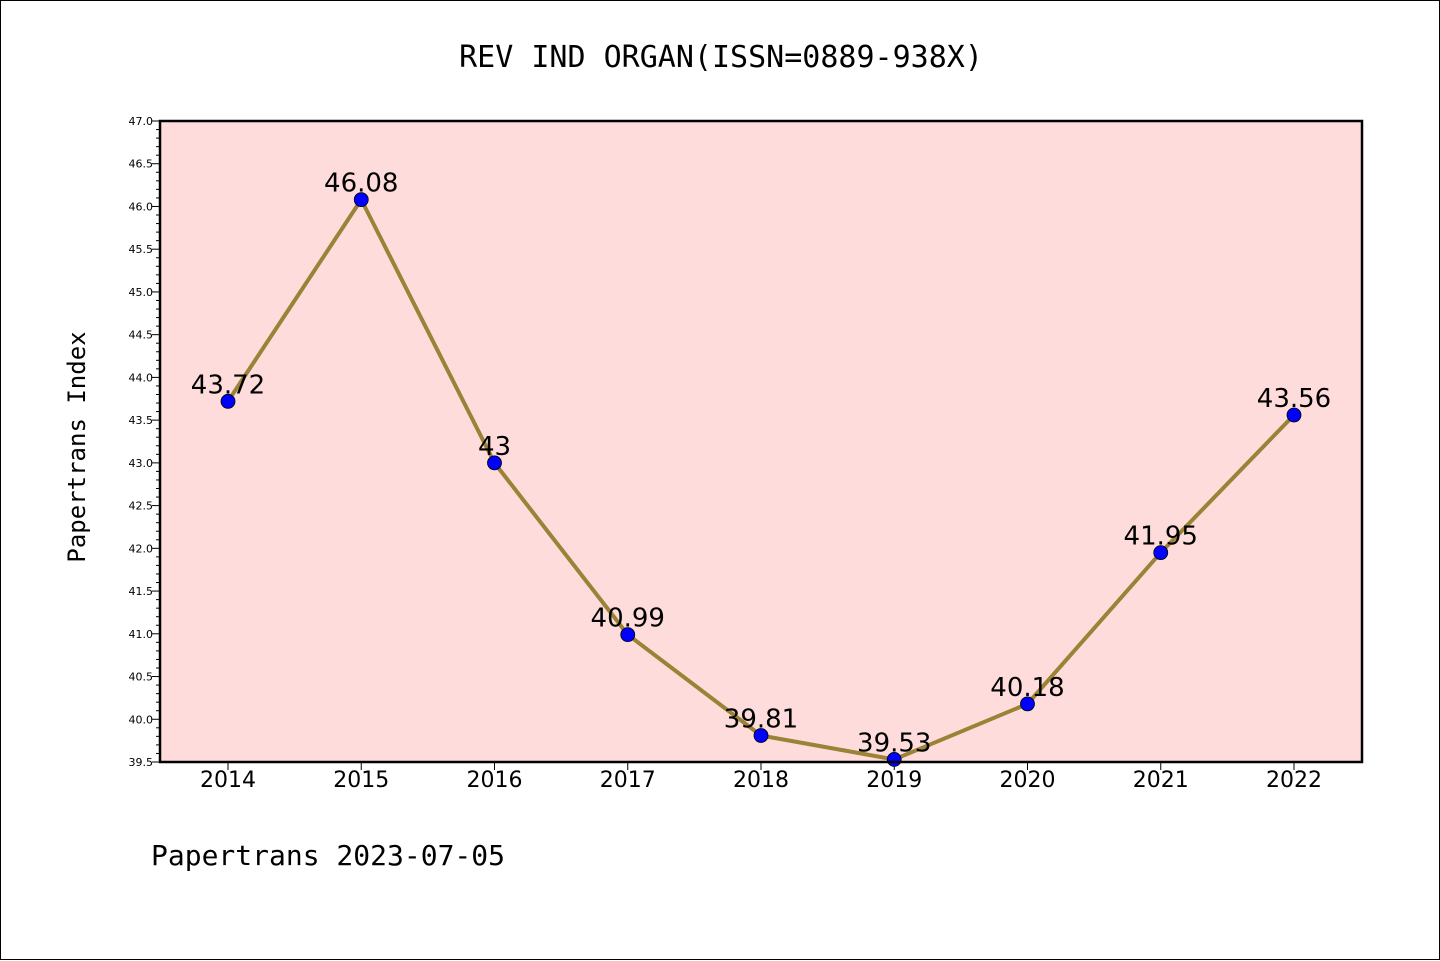 The width and height of the screenshot is (1440, 961). I want to click on data-label: 43, so click(494, 447).